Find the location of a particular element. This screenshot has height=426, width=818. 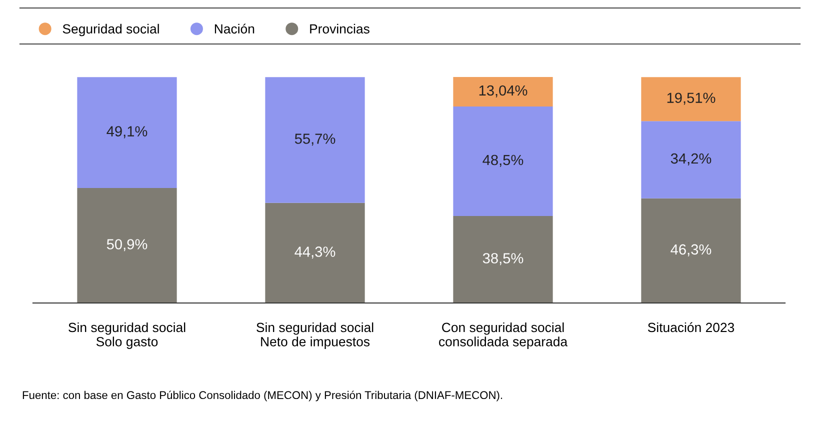

data-label: 50,9% is located at coordinates (127, 245).